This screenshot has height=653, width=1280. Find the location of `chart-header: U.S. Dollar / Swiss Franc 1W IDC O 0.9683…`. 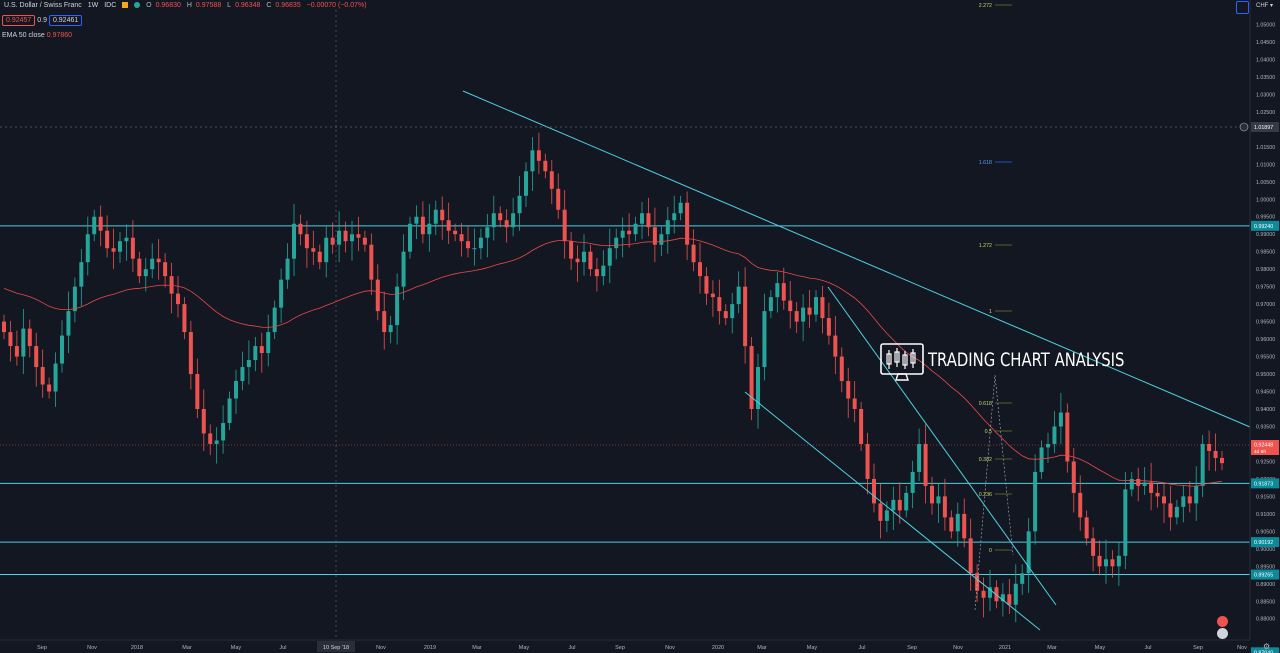

chart-header: U.S. Dollar / Swiss Franc 1W IDC O 0.9683… is located at coordinates (185, 5).